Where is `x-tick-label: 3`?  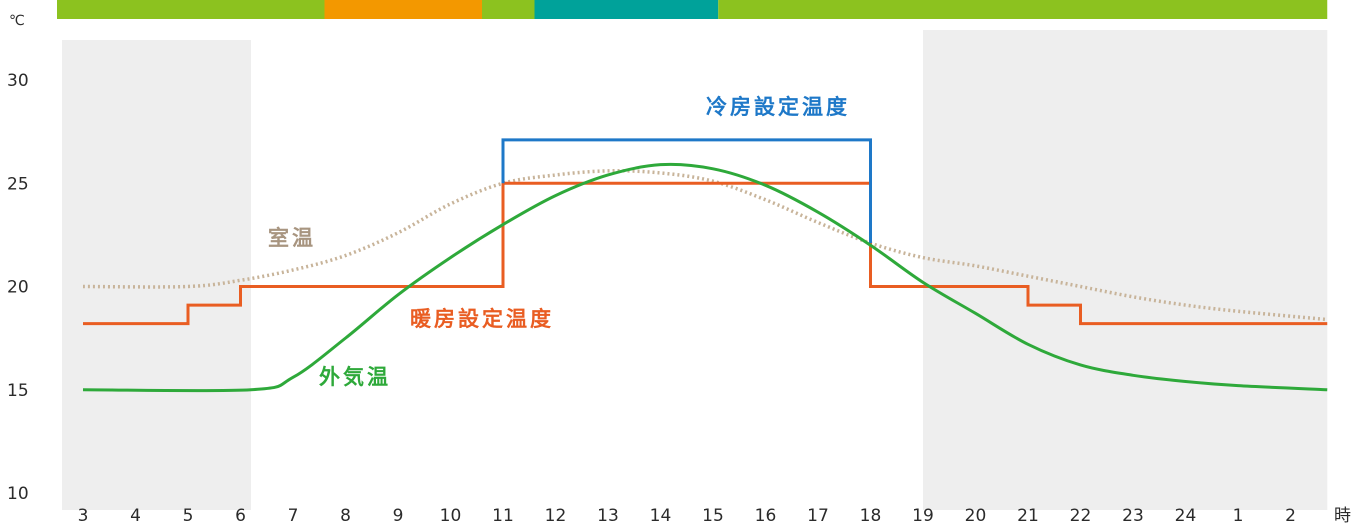
x-tick-label: 3 is located at coordinates (83, 516).